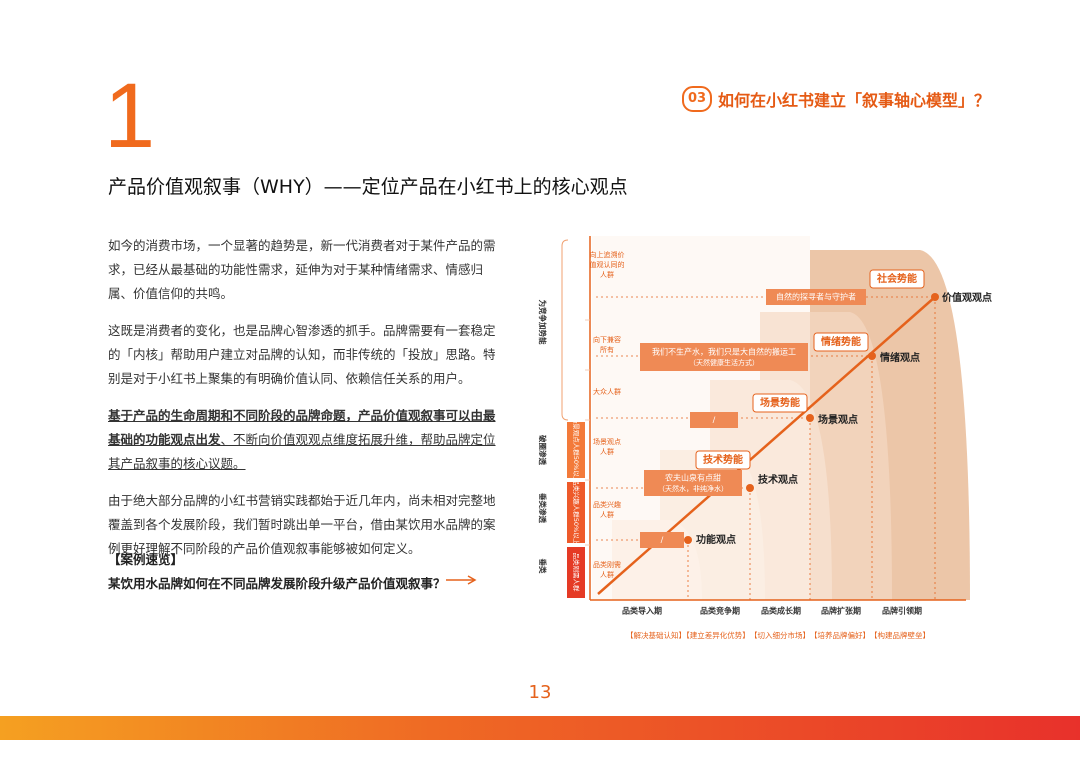 The height and width of the screenshot is (760, 1080). I want to click on tag: 情绪势能, so click(841, 341).